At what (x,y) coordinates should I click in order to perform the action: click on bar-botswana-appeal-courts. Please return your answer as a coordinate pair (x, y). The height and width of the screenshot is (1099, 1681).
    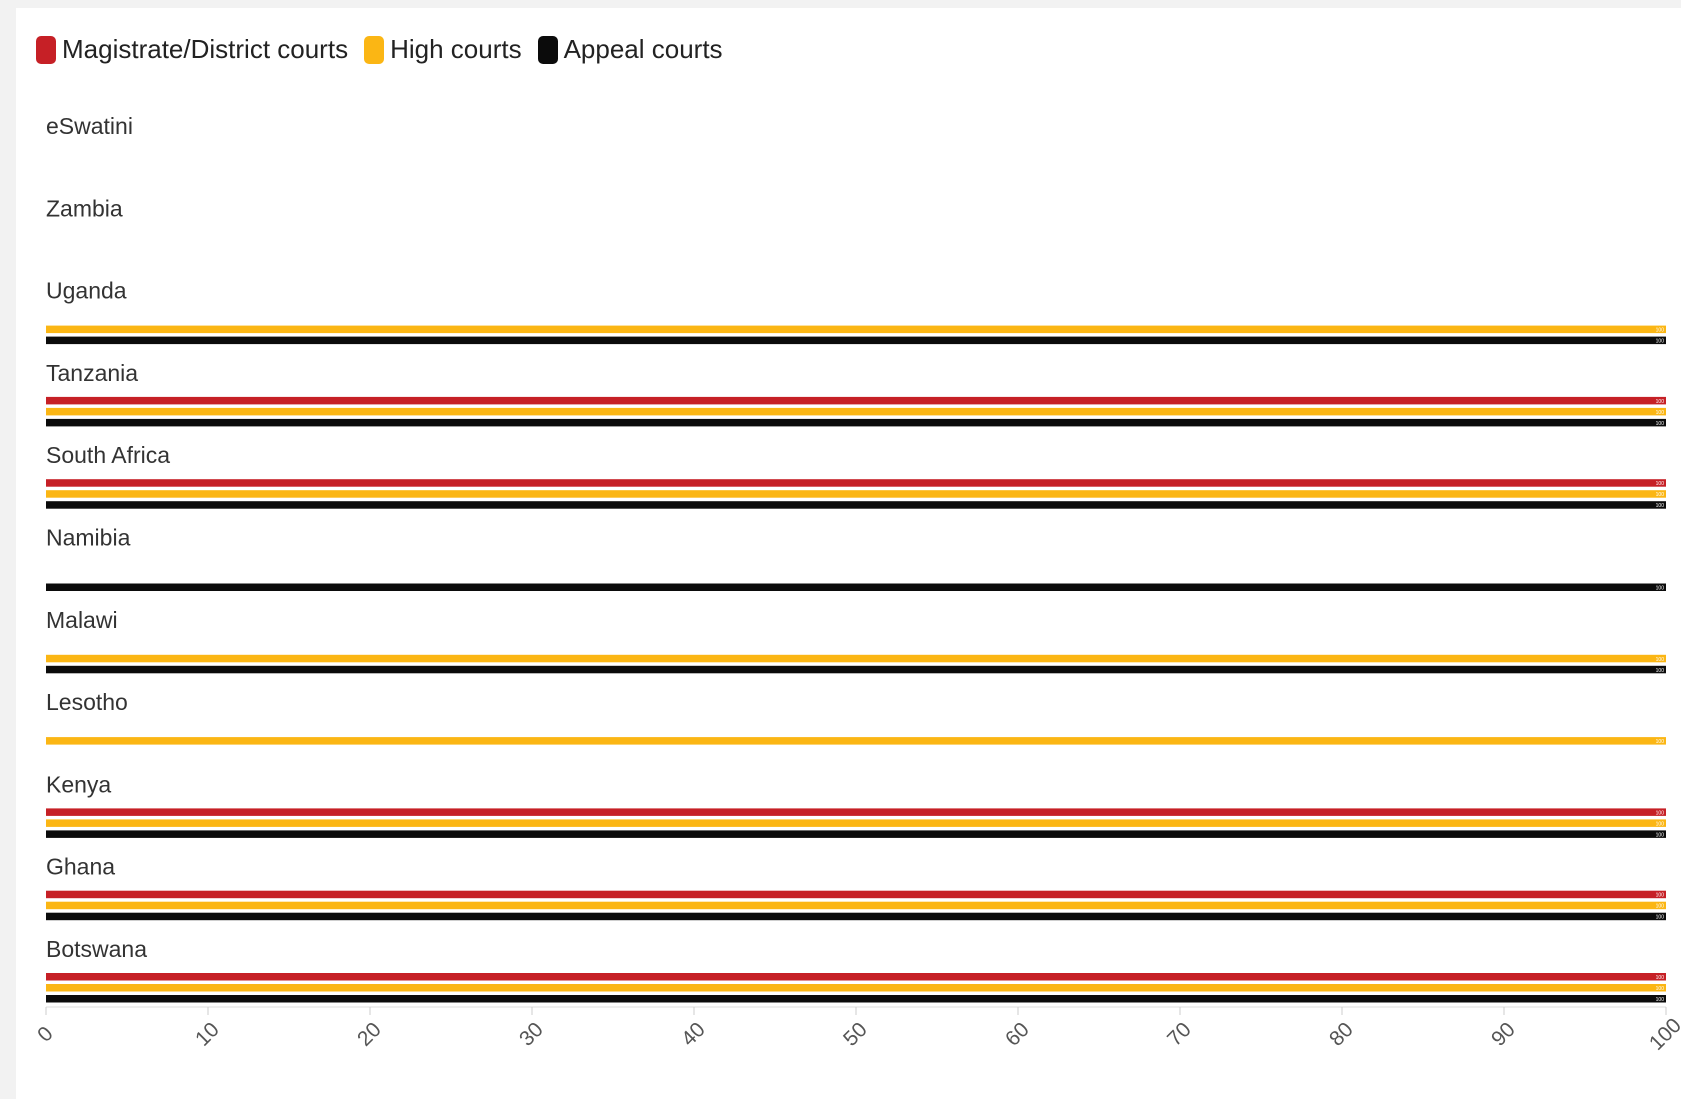
    Looking at the image, I should click on (856, 999).